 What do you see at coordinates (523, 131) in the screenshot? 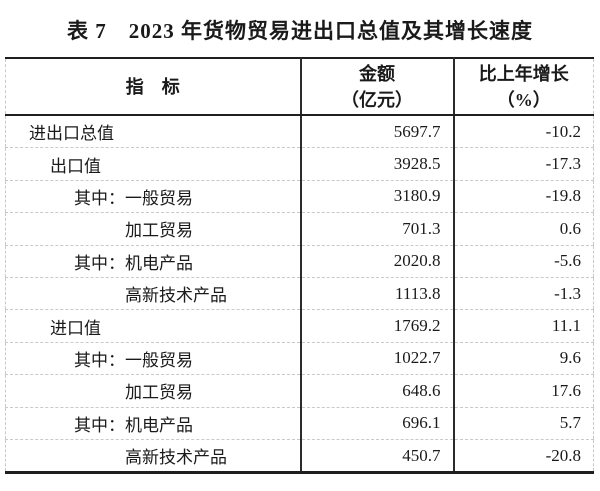
I see `growth-cell: -10.2` at bounding box center [523, 131].